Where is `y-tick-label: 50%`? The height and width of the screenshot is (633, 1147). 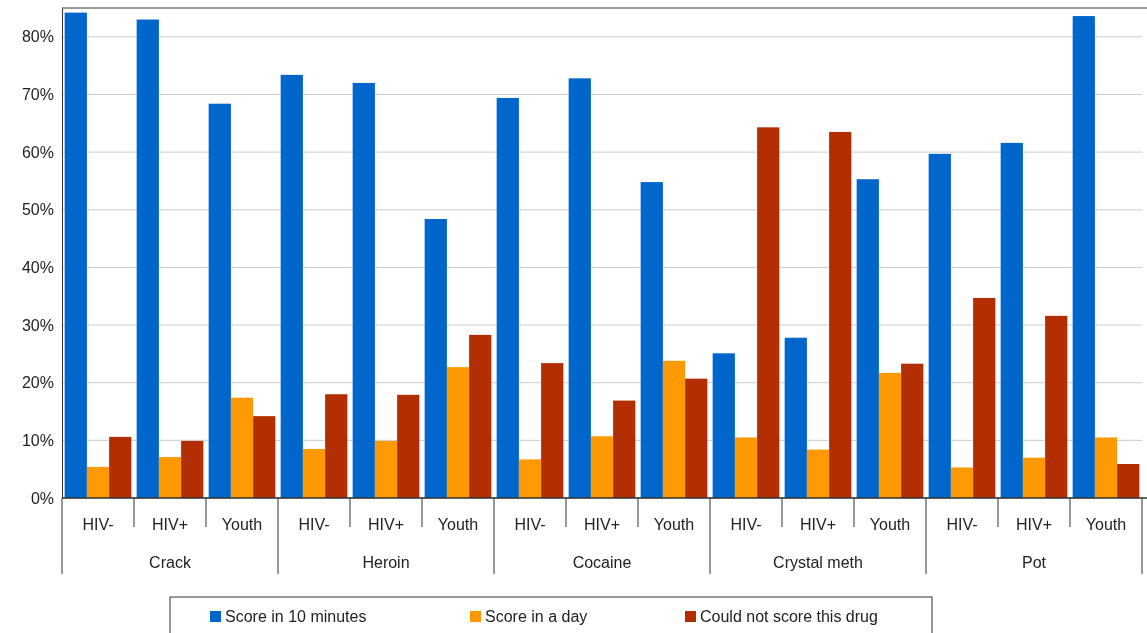 y-tick-label: 50% is located at coordinates (37, 210).